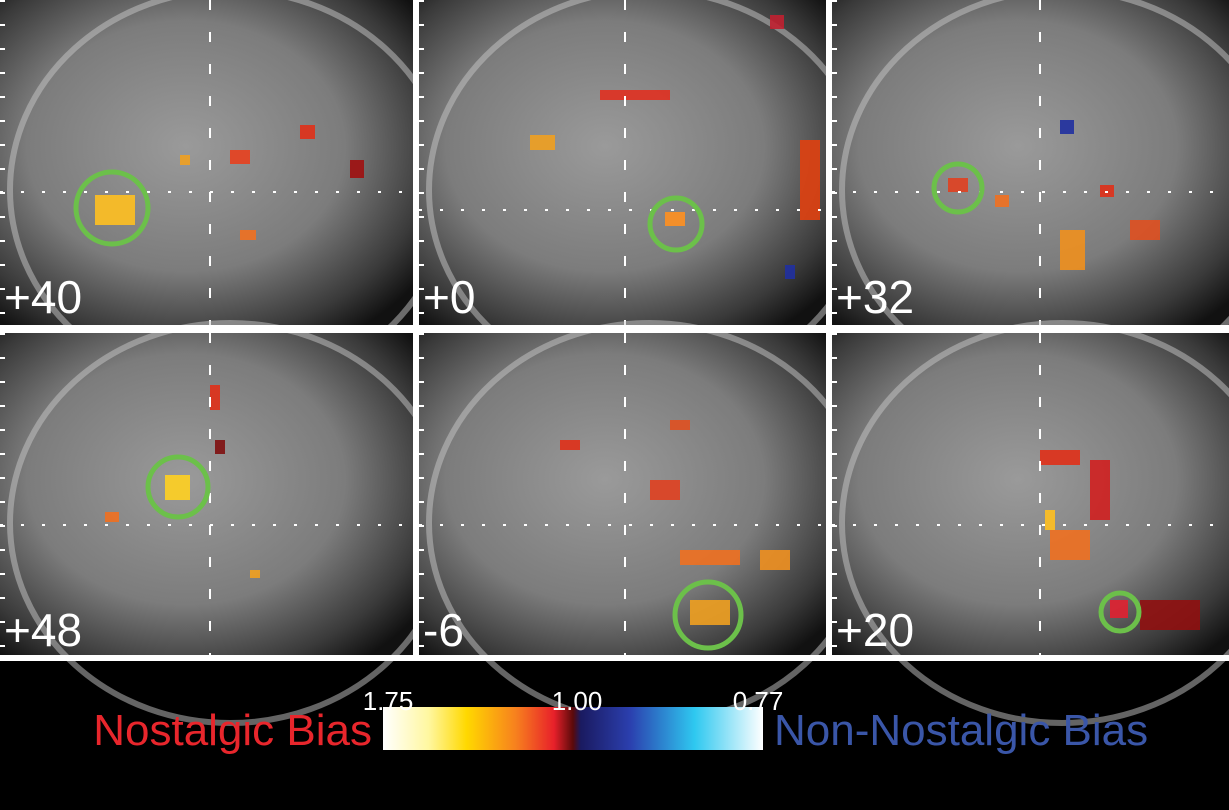  What do you see at coordinates (573, 728) in the screenshot?
I see `colorbar` at bounding box center [573, 728].